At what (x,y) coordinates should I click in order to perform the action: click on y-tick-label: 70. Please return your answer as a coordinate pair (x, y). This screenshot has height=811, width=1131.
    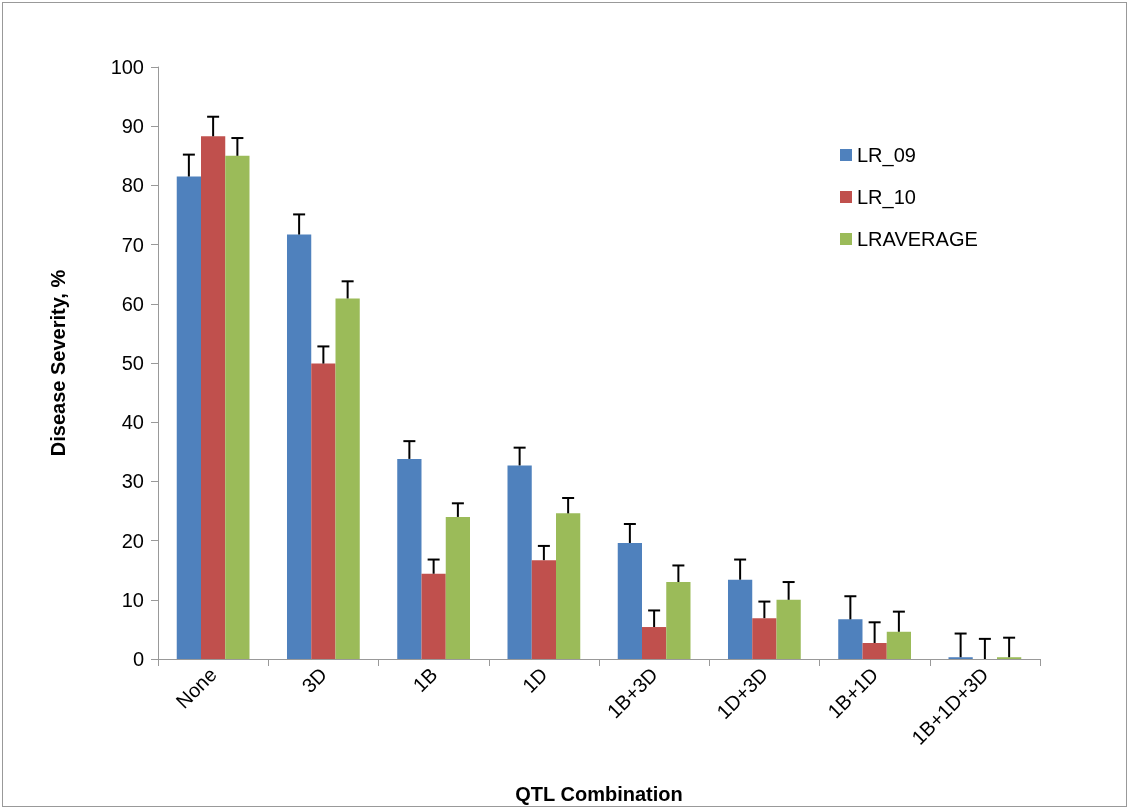
    Looking at the image, I should click on (132, 244).